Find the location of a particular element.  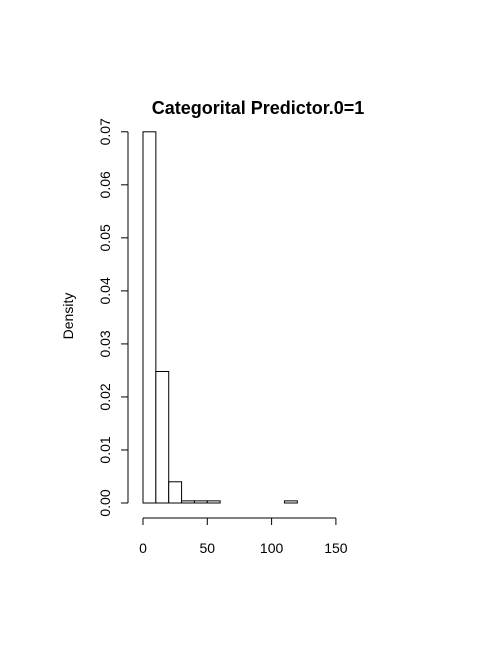

y-tick-label-3: 0.03 is located at coordinates (105, 343).